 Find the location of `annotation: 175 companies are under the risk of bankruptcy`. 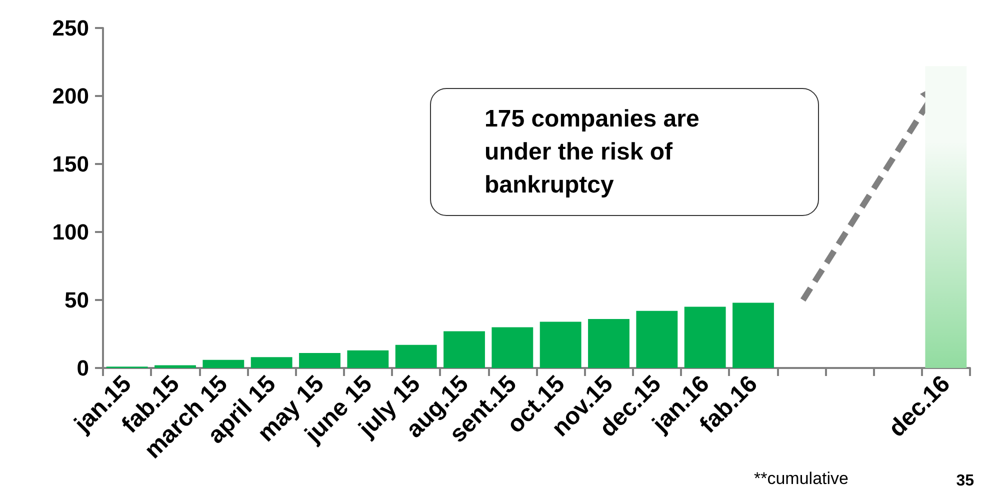

annotation: 175 companies are under the risk of bankruptcy is located at coordinates (595, 152).